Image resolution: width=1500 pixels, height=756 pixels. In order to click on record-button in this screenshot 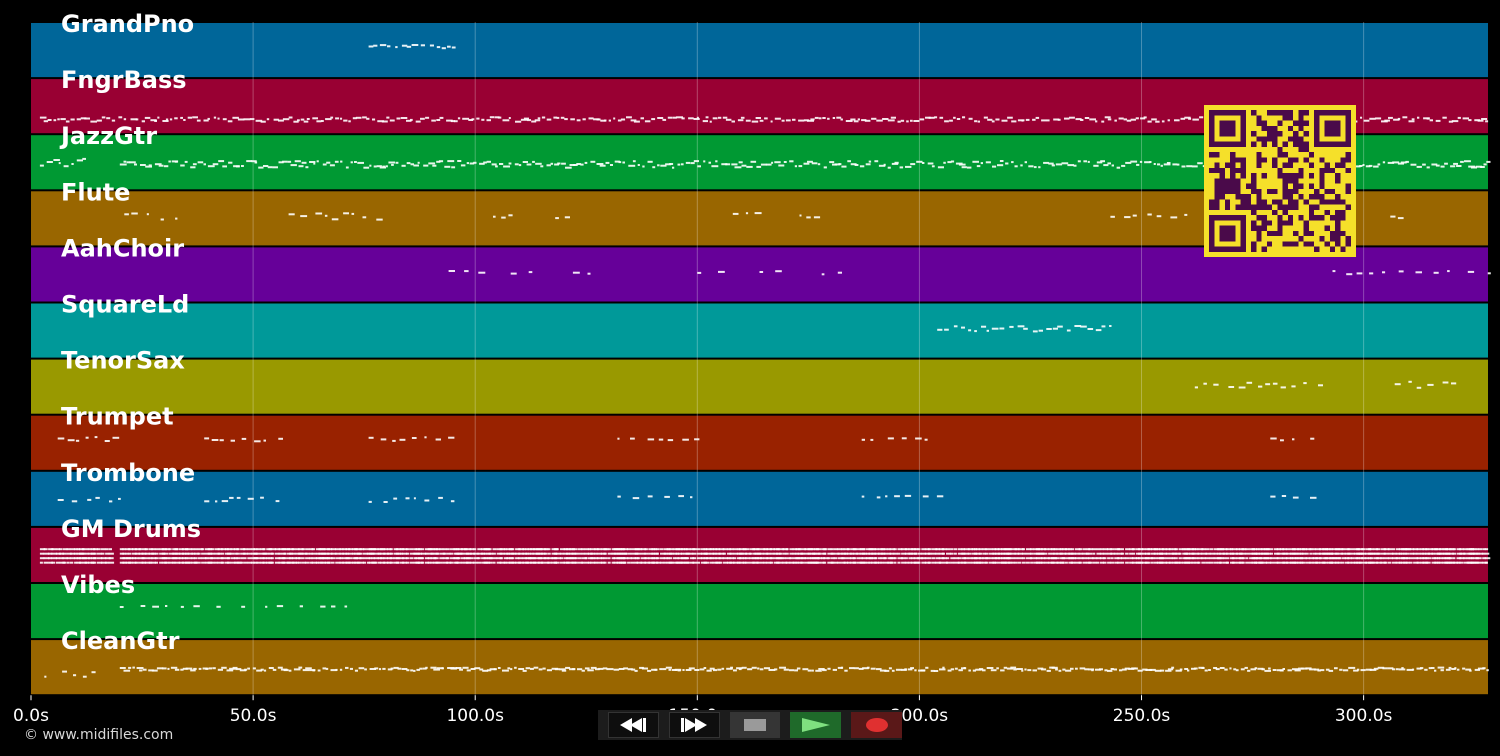, I will do `click(876, 725)`.